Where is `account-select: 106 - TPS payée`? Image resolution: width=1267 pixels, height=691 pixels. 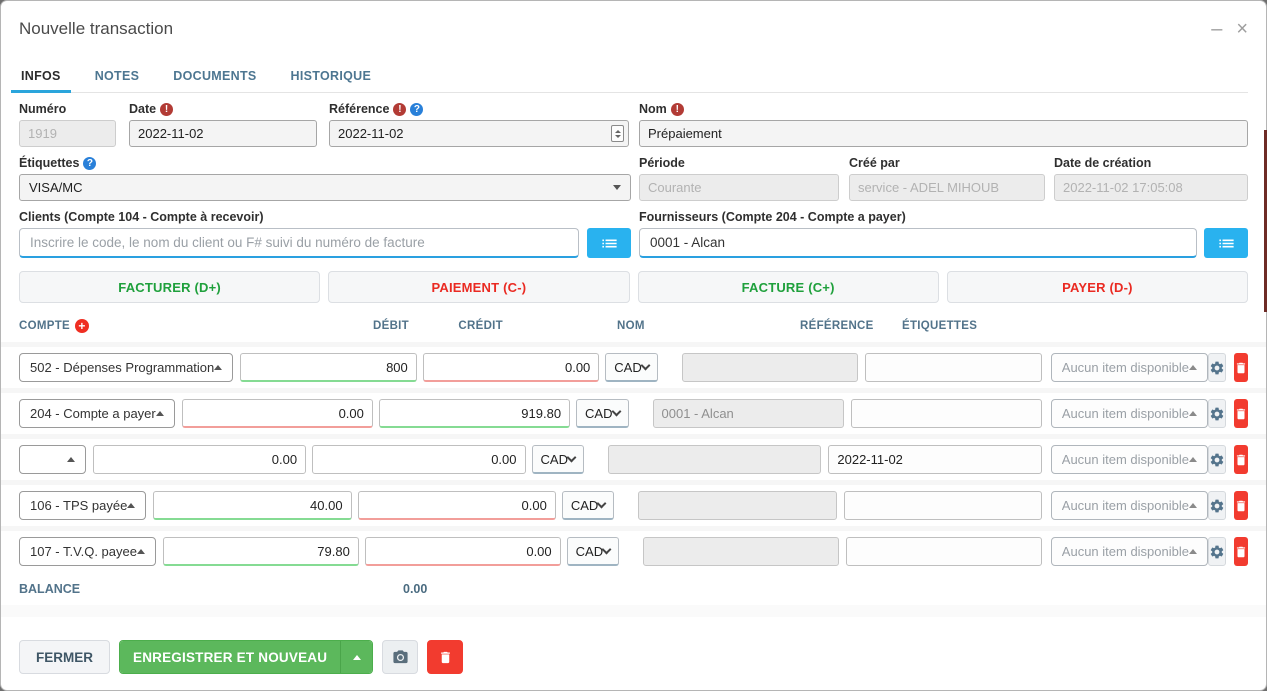 account-select: 106 - TPS payée is located at coordinates (83, 505).